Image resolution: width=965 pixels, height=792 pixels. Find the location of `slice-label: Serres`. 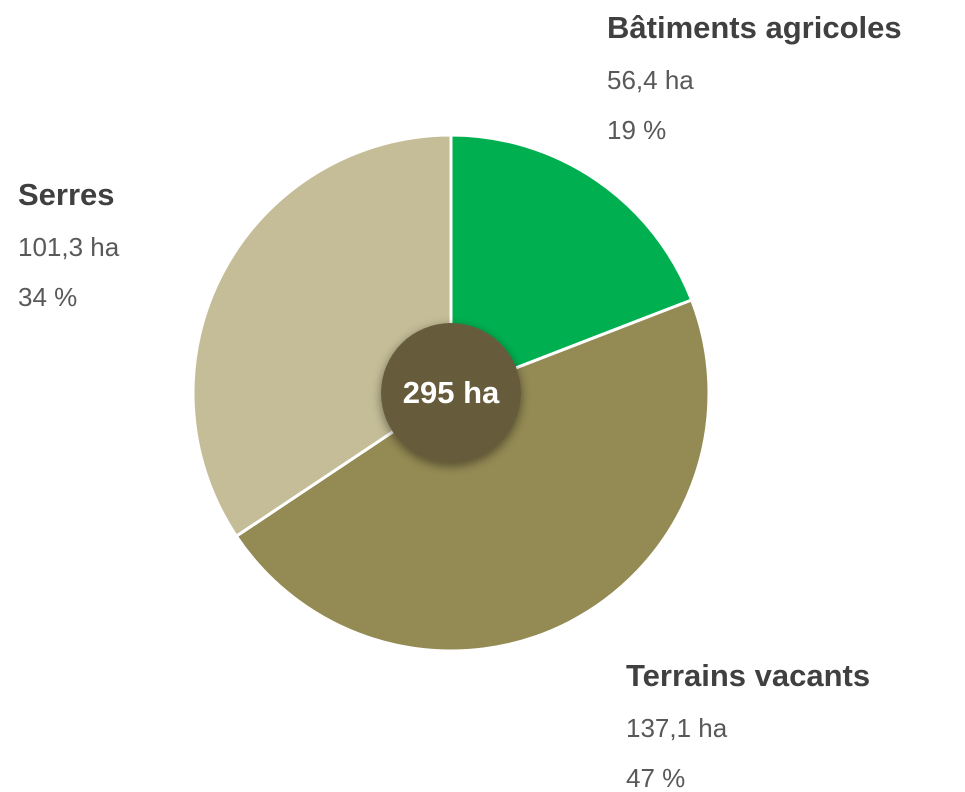

slice-label: Serres is located at coordinates (66, 194).